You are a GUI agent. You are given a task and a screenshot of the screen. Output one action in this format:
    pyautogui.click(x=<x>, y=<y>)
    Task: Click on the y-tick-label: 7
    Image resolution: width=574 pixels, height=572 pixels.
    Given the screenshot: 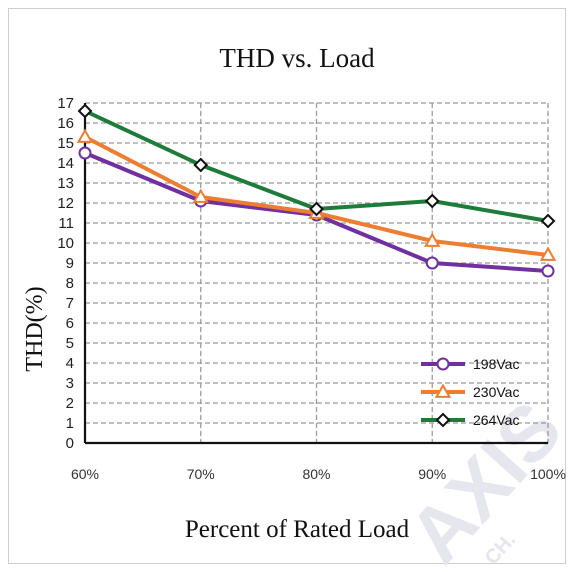 What is the action you would take?
    pyautogui.click(x=70, y=303)
    